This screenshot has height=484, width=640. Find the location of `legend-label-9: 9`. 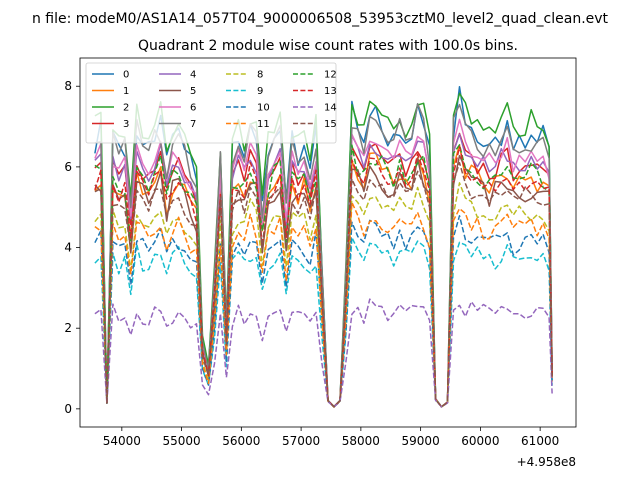

legend-label-9: 9 is located at coordinates (260, 91).